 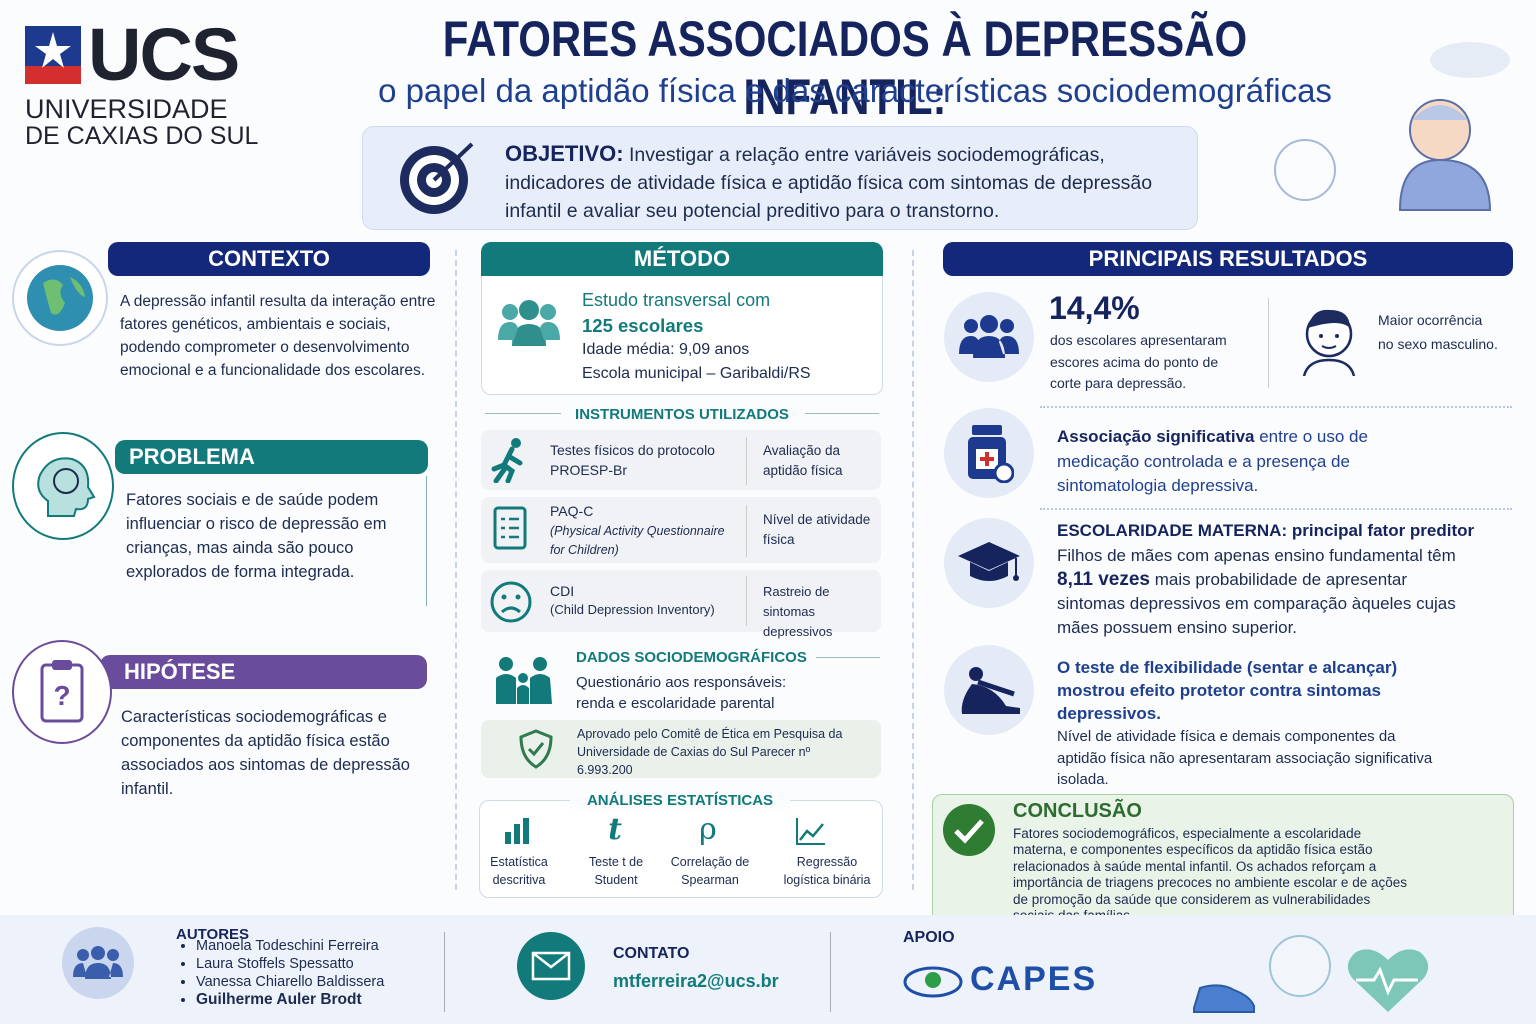 I want to click on analysis-symbol: t, so click(x=615, y=829).